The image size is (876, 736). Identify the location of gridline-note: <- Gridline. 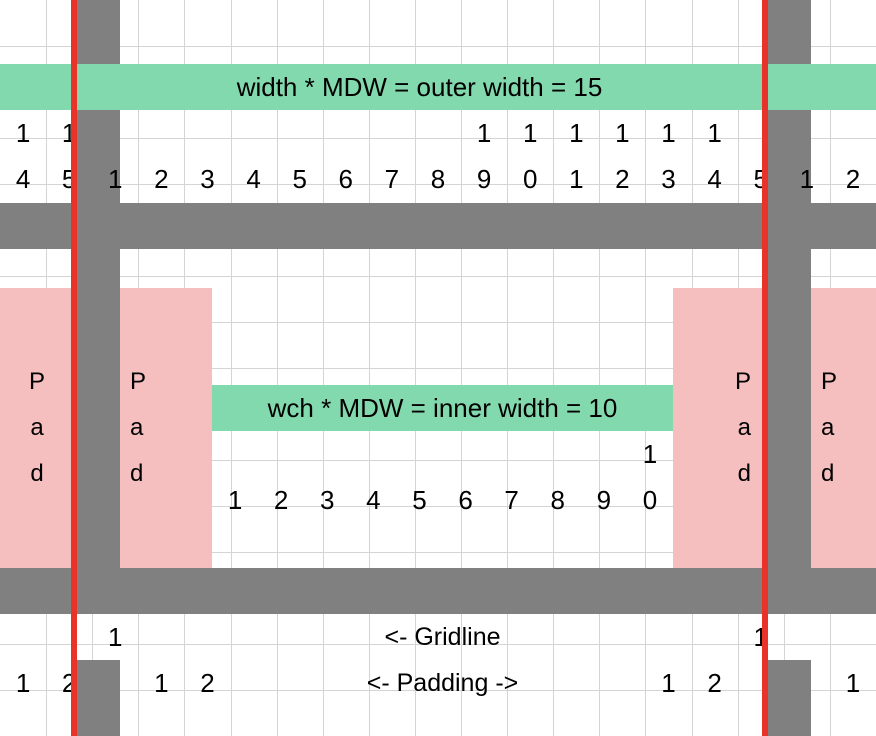
(442, 637).